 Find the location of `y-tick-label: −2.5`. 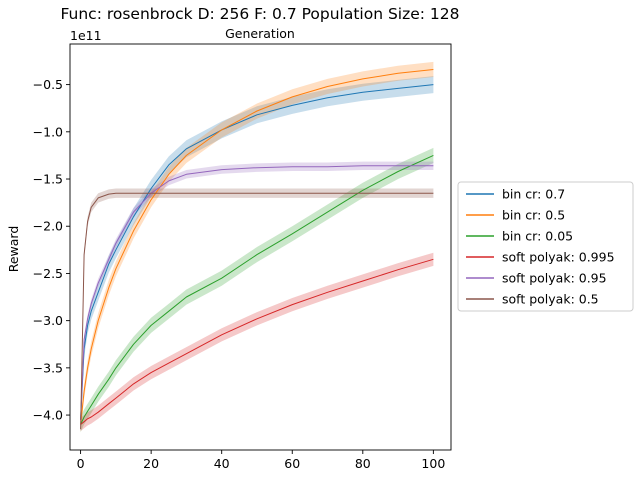

y-tick-label: −2.5 is located at coordinates (48, 273).